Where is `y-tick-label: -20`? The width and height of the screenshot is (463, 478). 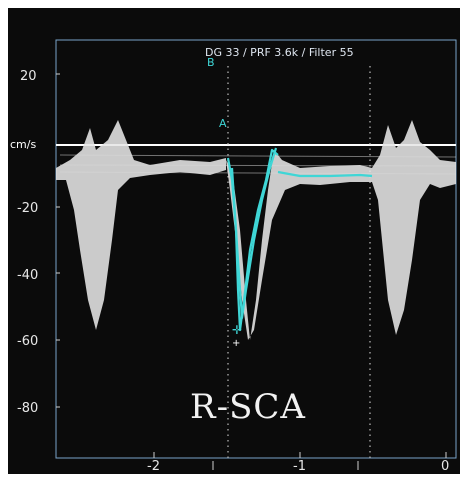
y-tick-label: -20 is located at coordinates (27, 208).